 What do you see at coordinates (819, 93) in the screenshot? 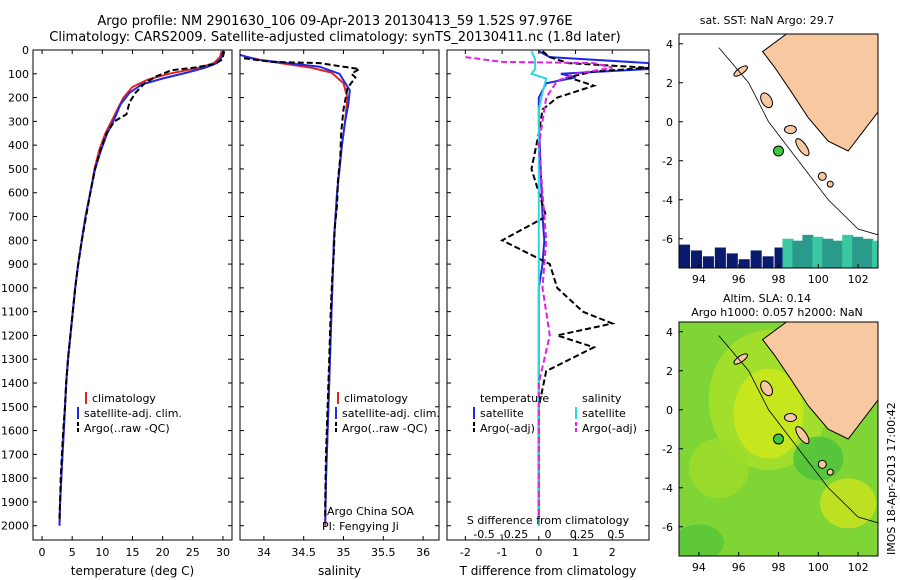
I see `land-sumatra` at bounding box center [819, 93].